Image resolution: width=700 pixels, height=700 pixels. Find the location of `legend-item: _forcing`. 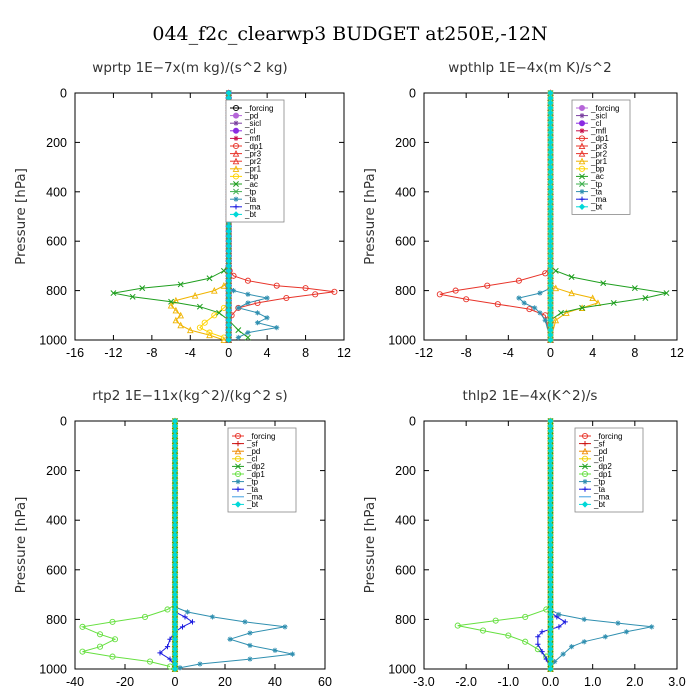

legend-item: _forcing is located at coordinates (251, 108).